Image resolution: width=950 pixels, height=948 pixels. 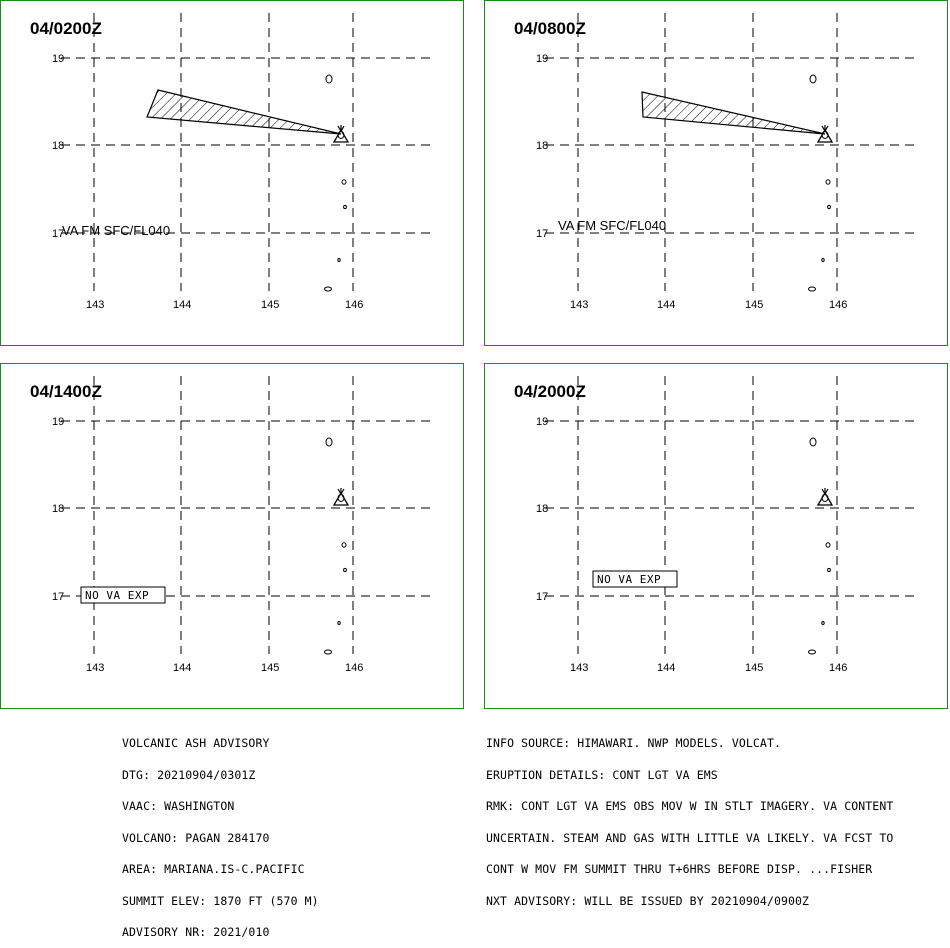 I want to click on panel-title: 04/1400Z, so click(x=66, y=391).